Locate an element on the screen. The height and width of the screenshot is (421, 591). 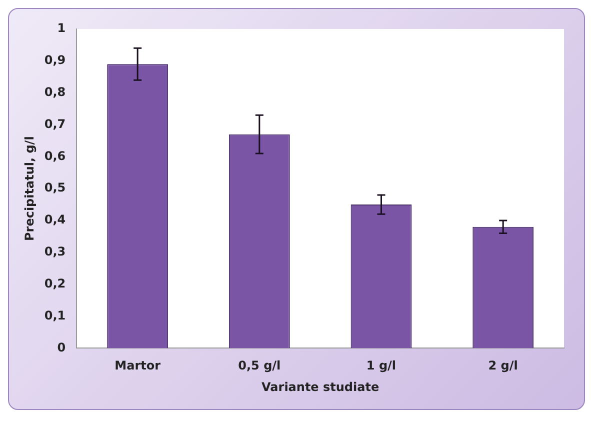
x-axis-title: Variante studiate is located at coordinates (321, 387).